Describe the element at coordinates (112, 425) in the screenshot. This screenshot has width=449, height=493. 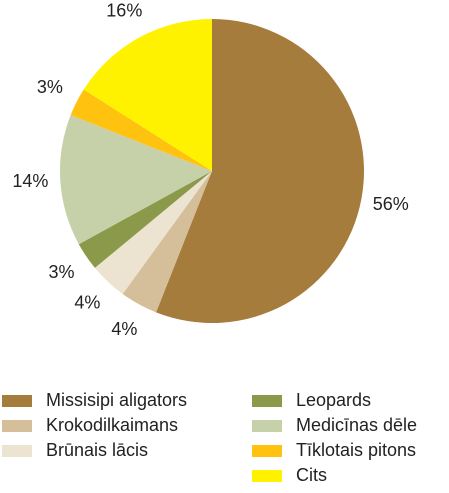
I see `legend-label: Krokodilkaimans` at that location.